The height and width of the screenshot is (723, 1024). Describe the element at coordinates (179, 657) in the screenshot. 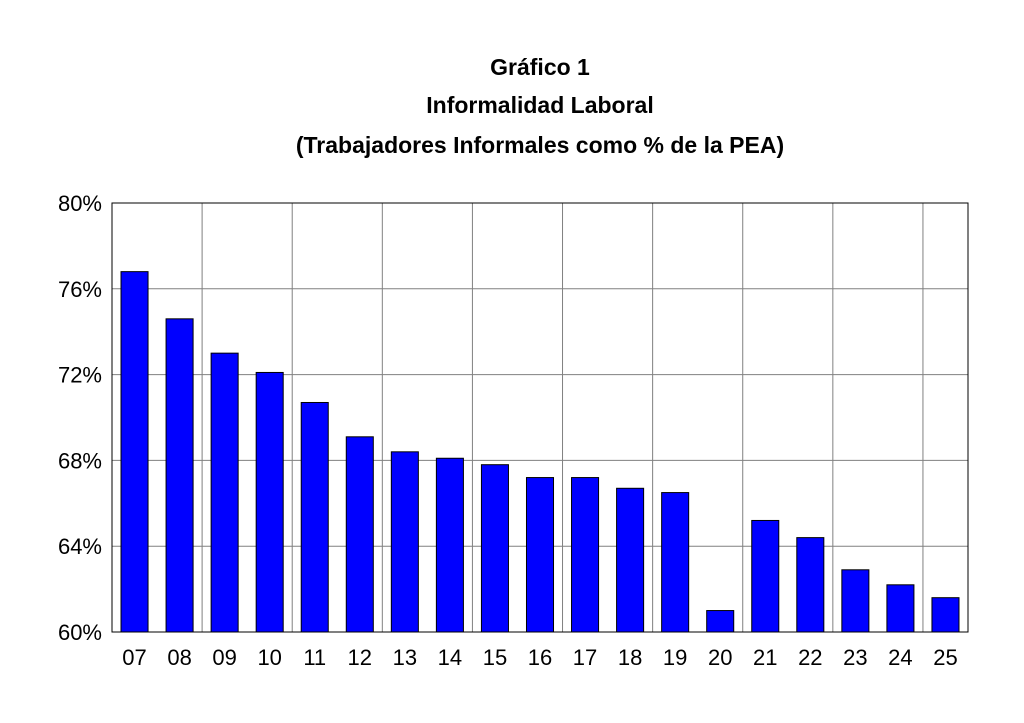

I see `x-tick-label: 08` at that location.